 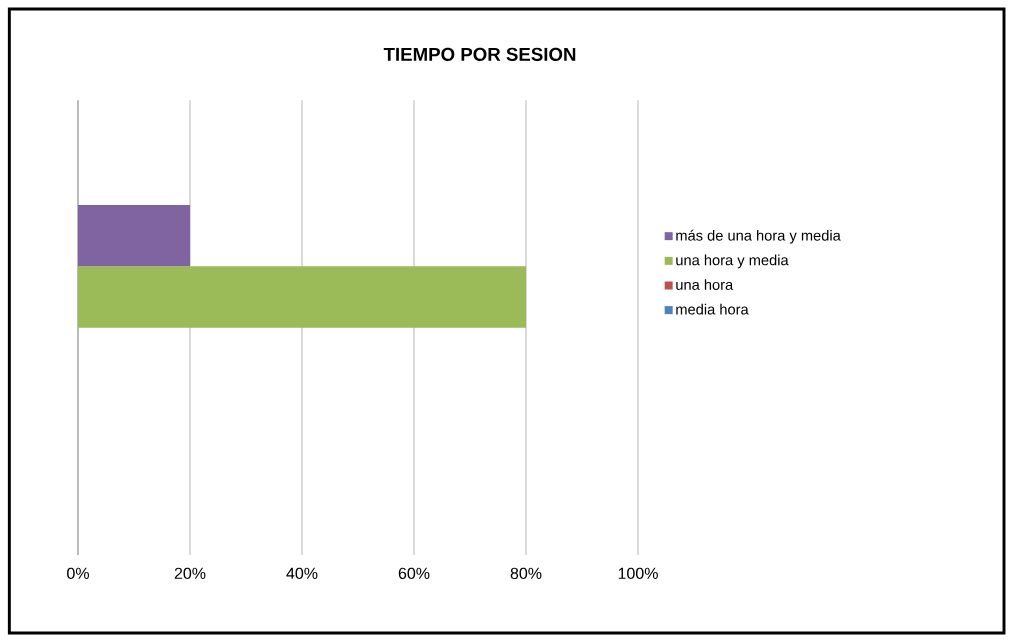 I want to click on legend-label: media hora, so click(x=712, y=309).